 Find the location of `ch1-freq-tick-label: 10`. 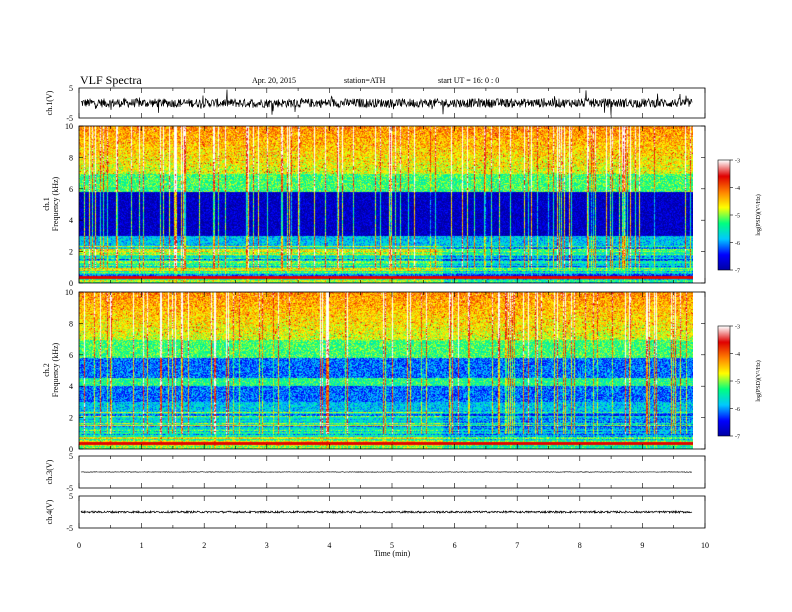

ch1-freq-tick-label: 10 is located at coordinates (69, 126).